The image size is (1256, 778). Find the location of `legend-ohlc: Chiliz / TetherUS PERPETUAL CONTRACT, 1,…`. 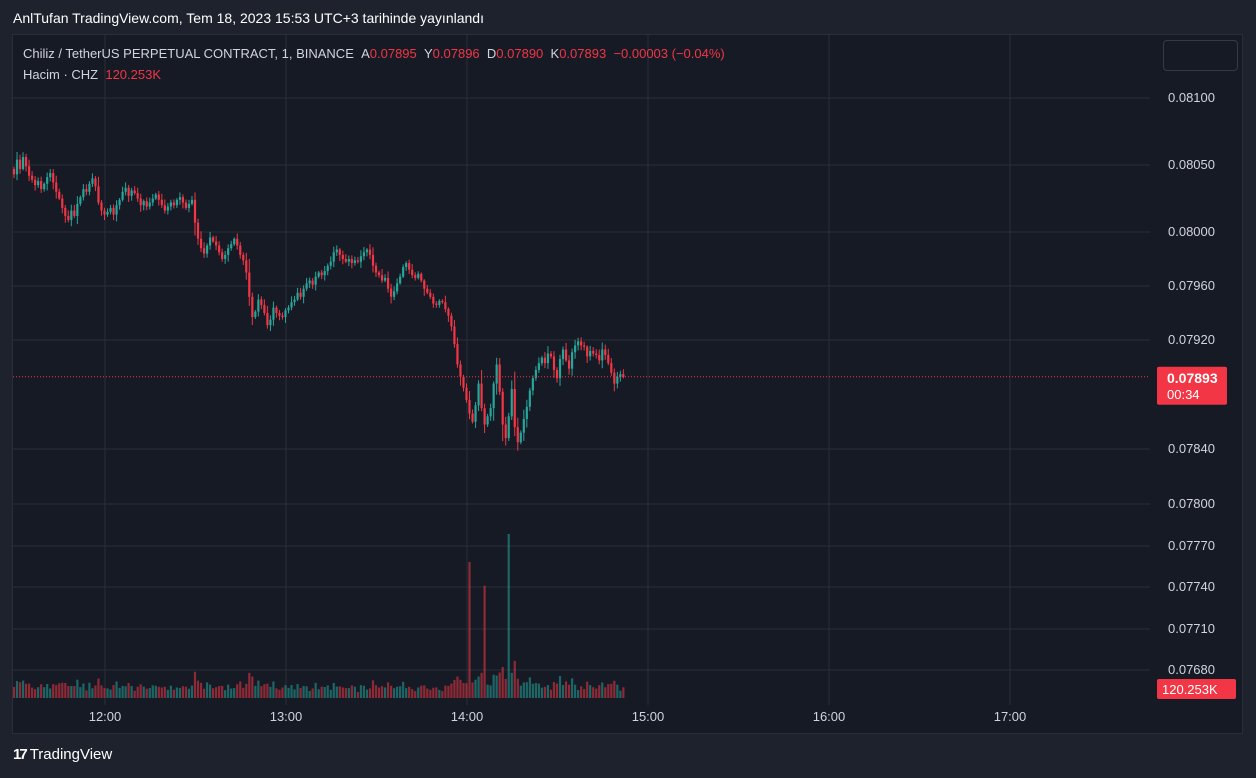

legend-ohlc: Chiliz / TetherUS PERPETUAL CONTRACT, 1,… is located at coordinates (374, 53).